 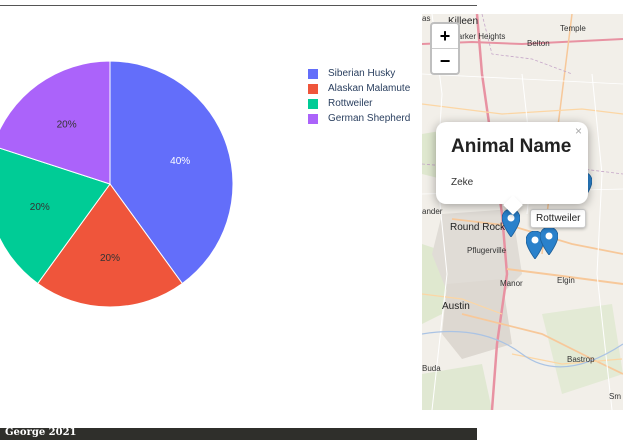 I want to click on zoom-in-button: +, so click(x=445, y=36).